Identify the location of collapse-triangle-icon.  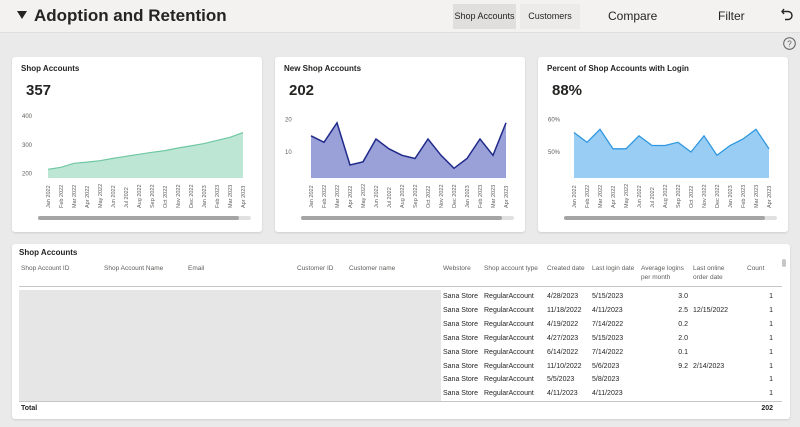
(22, 15).